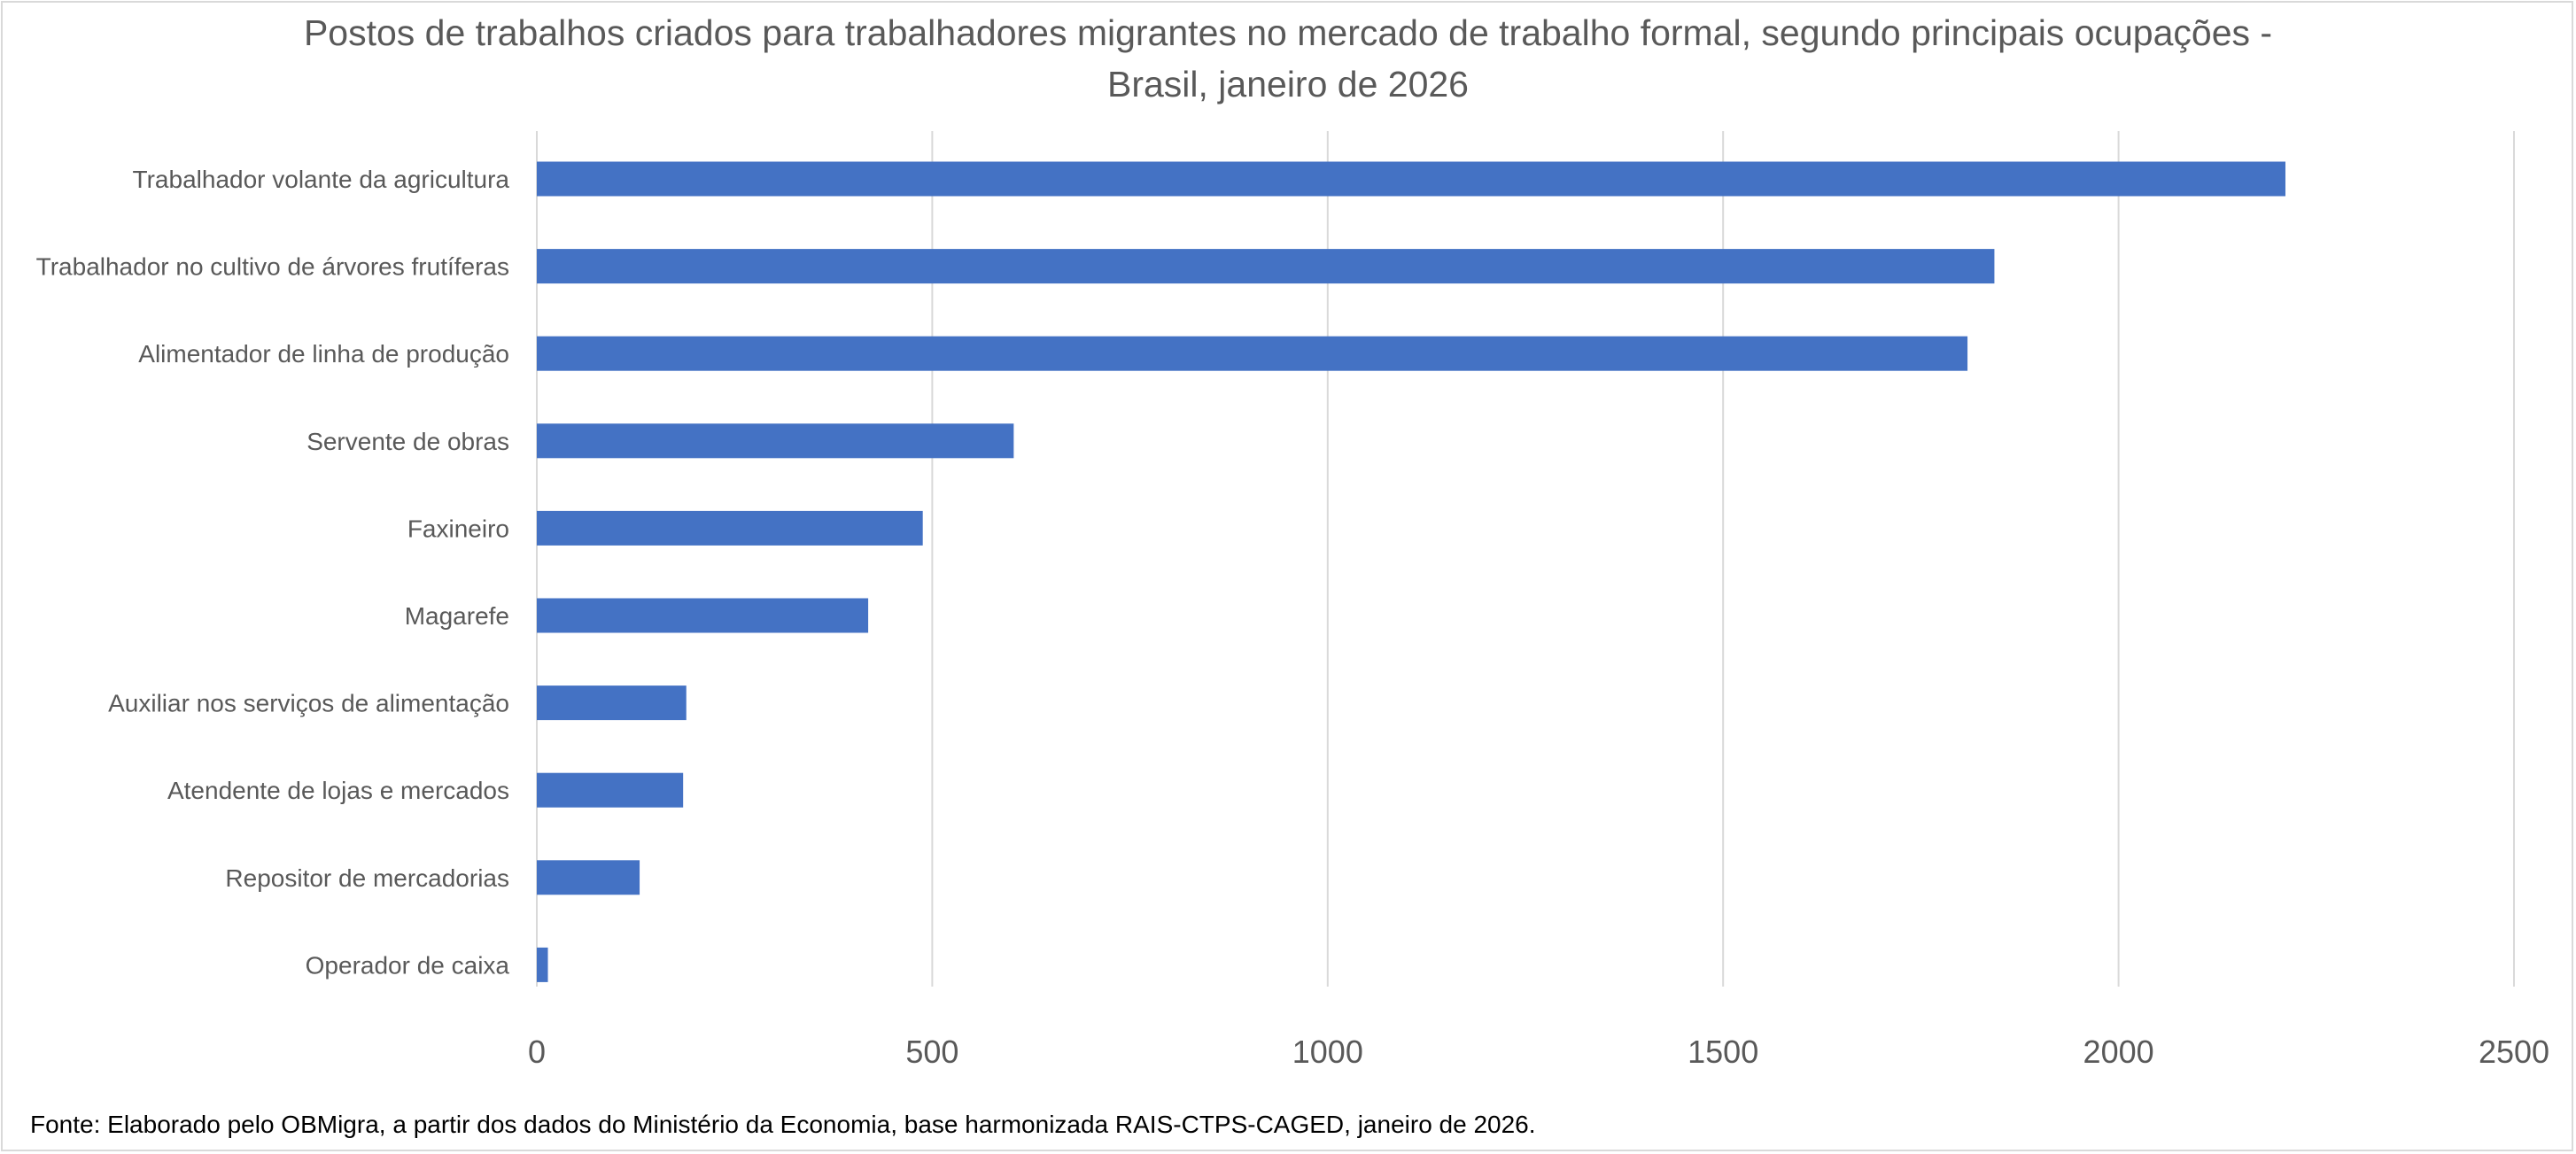  Describe the element at coordinates (2118, 1052) in the screenshot. I see `x-tick-label: 2000` at that location.